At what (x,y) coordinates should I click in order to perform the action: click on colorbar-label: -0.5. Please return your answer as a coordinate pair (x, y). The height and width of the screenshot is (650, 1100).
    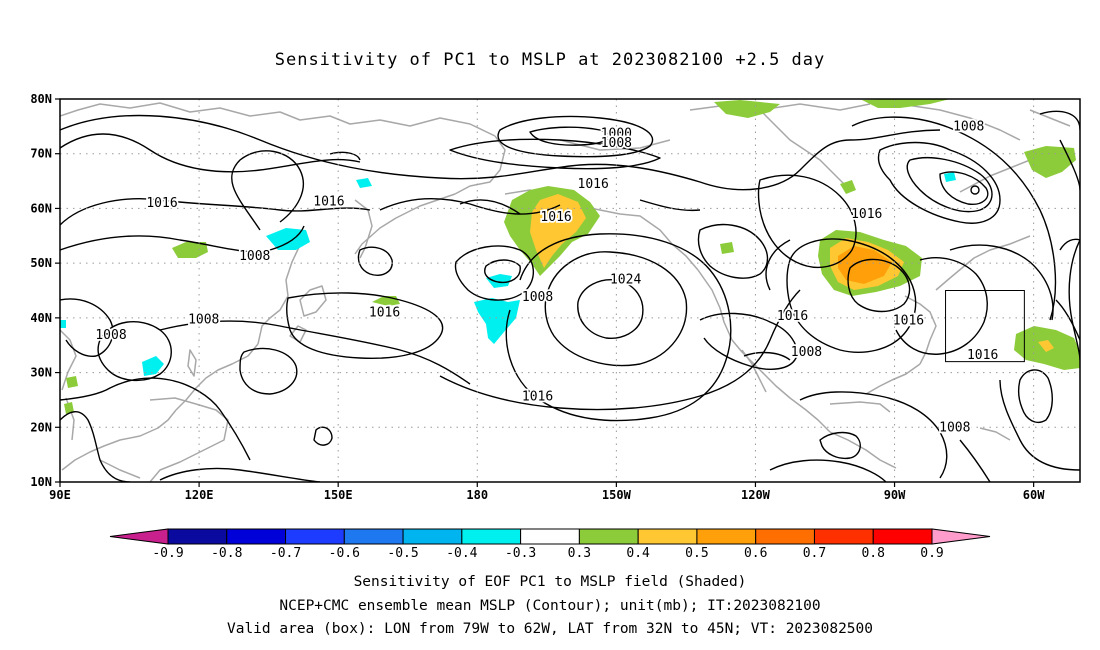
    Looking at the image, I should click on (402, 553).